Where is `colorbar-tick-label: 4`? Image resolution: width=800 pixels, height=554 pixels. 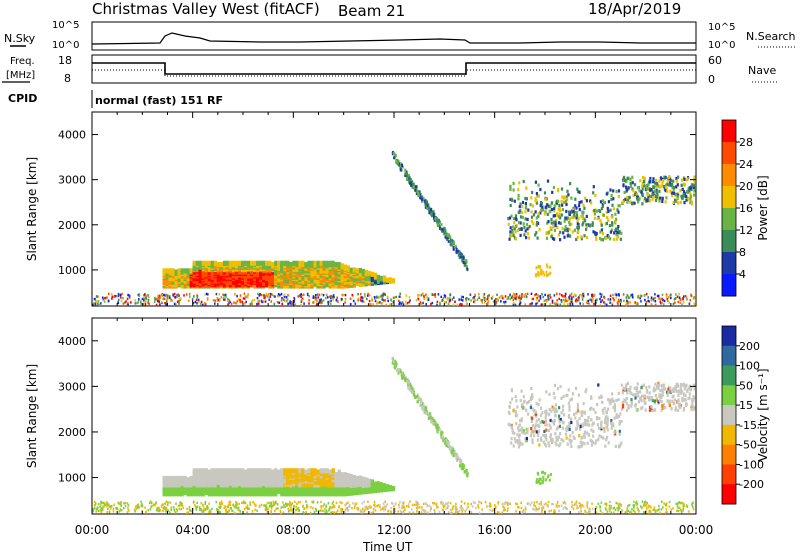
colorbar-tick-label: 4 is located at coordinates (742, 274).